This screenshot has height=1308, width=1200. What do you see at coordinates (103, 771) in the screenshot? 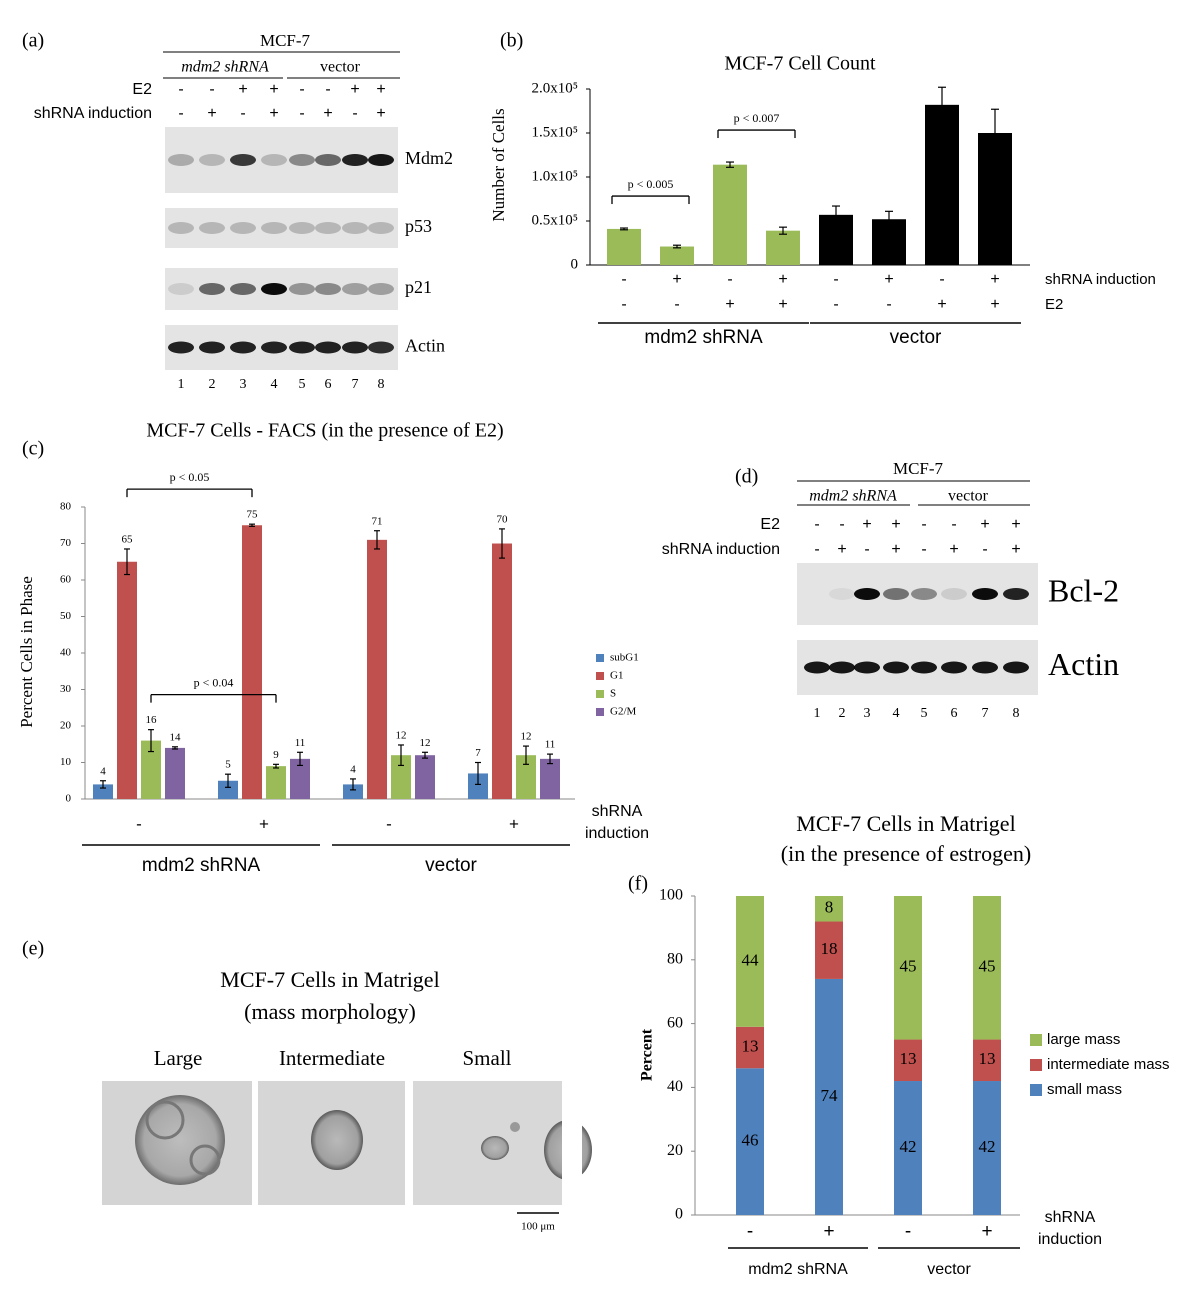
I see `value-label: 4` at bounding box center [103, 771].